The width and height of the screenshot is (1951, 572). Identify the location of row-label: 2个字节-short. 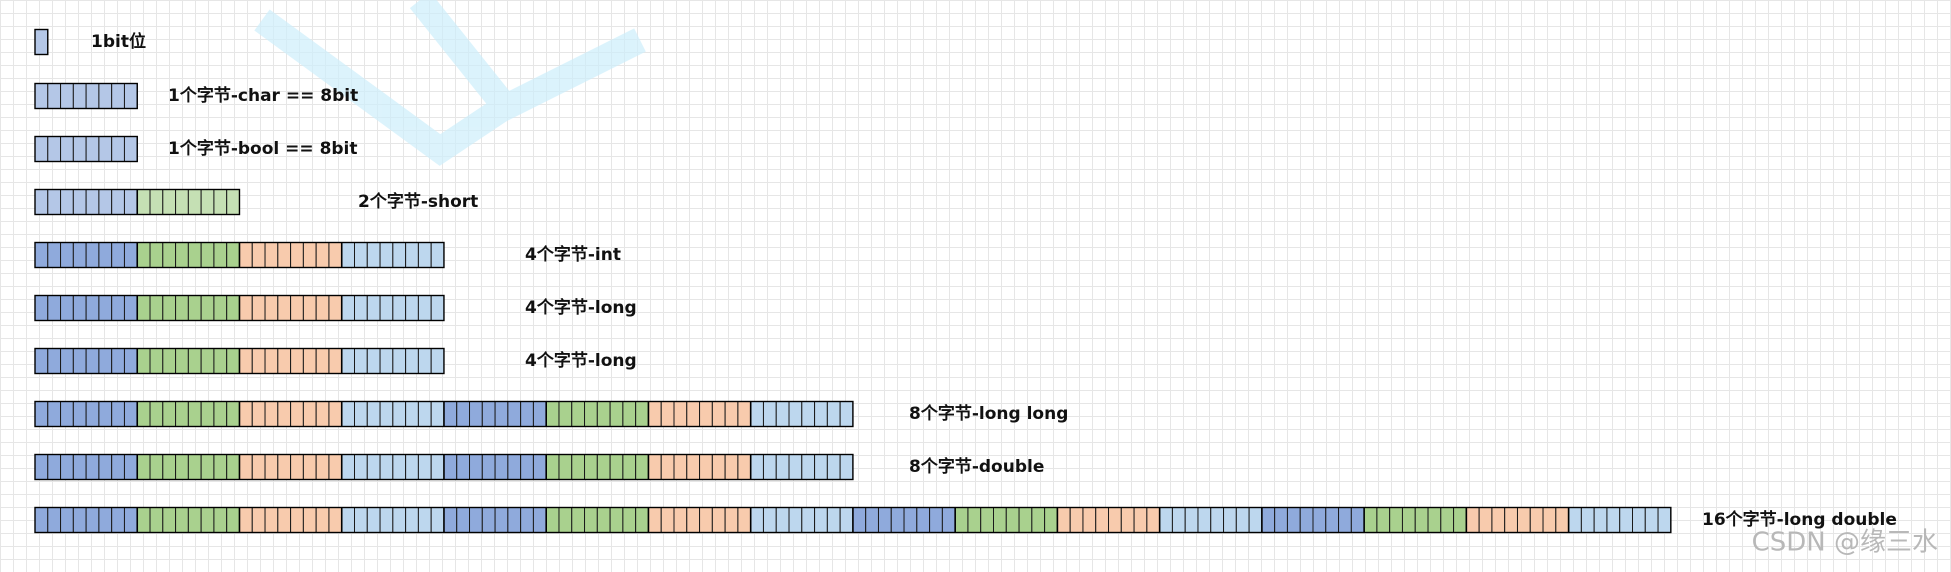
(418, 201).